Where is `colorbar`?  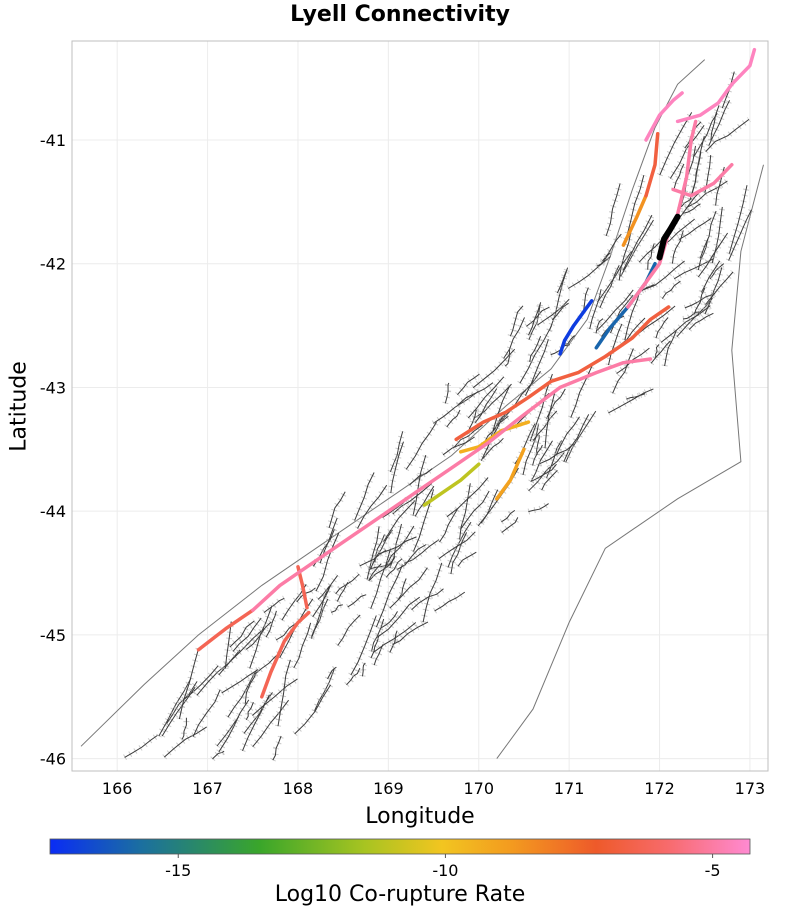 colorbar is located at coordinates (400, 846).